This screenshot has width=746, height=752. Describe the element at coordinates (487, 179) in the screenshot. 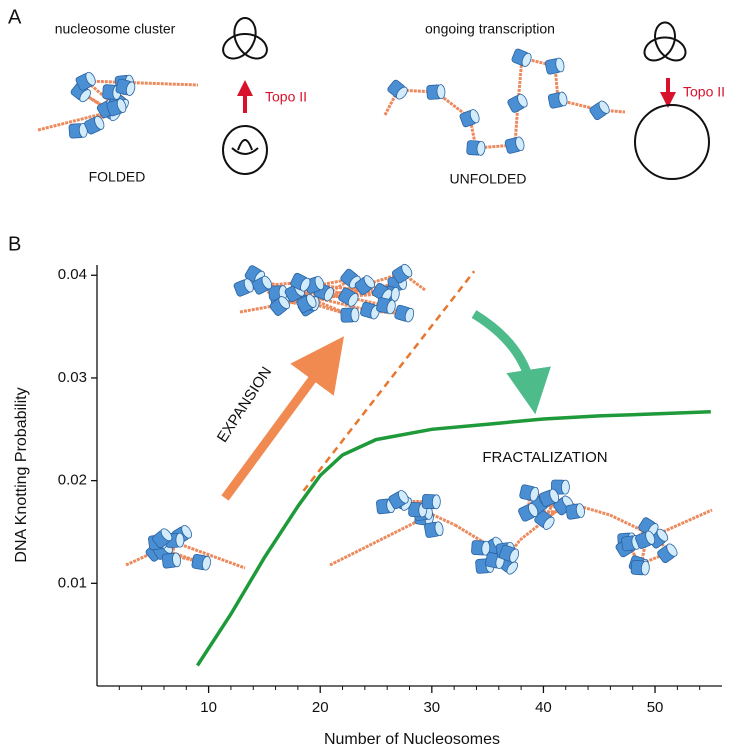

I see `state-label: UNFOLDED` at that location.